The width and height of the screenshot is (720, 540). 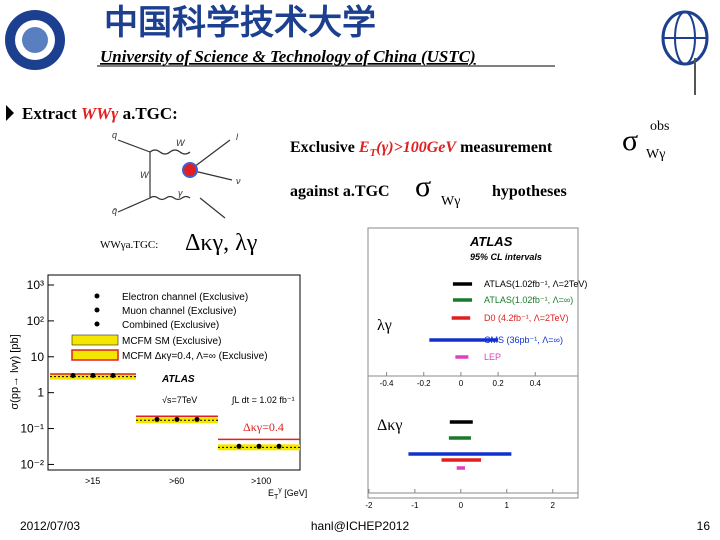 What do you see at coordinates (50, 526) in the screenshot?
I see `footer-date: 2012/07/03` at bounding box center [50, 526].